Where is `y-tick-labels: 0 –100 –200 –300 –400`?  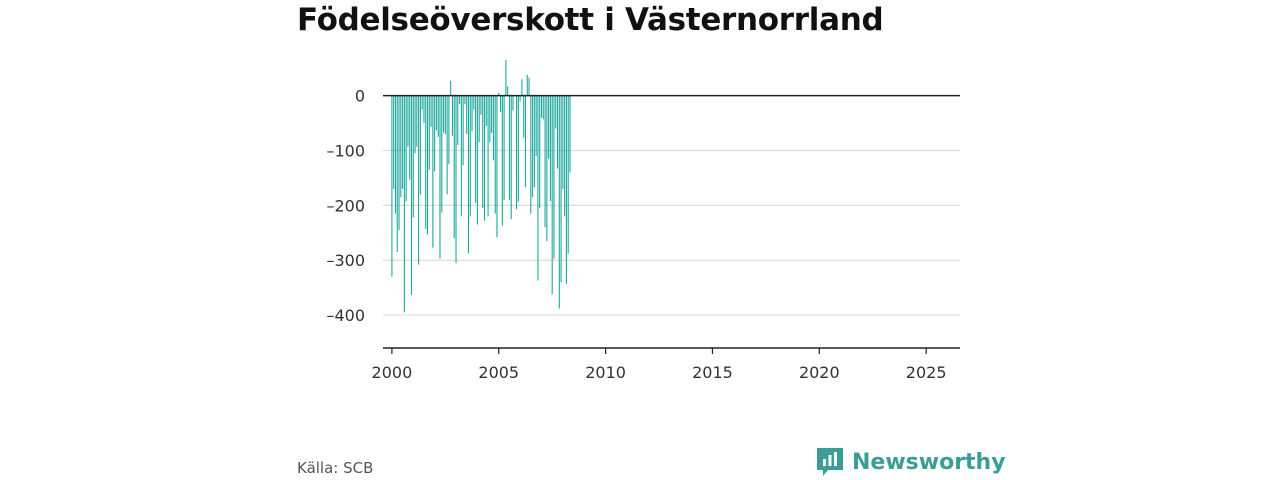
y-tick-labels: 0 –100 –200 –300 –400 is located at coordinates (345, 206).